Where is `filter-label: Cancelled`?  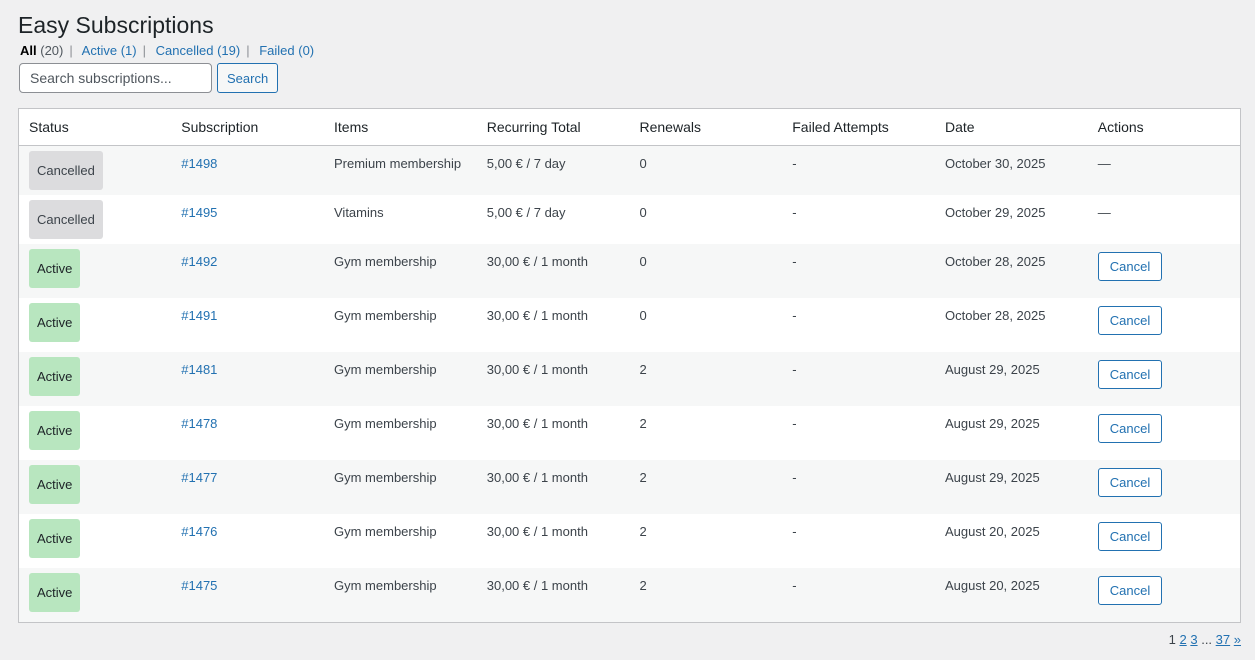 filter-label: Cancelled is located at coordinates (184, 50).